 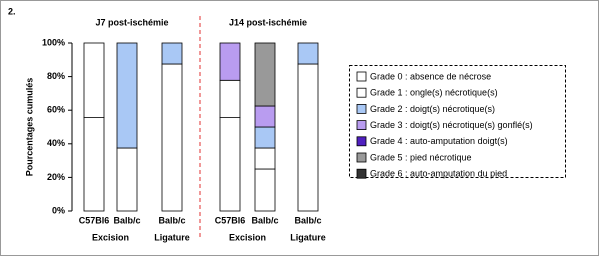 I want to click on y-tick-label: 80%, so click(x=56, y=76).